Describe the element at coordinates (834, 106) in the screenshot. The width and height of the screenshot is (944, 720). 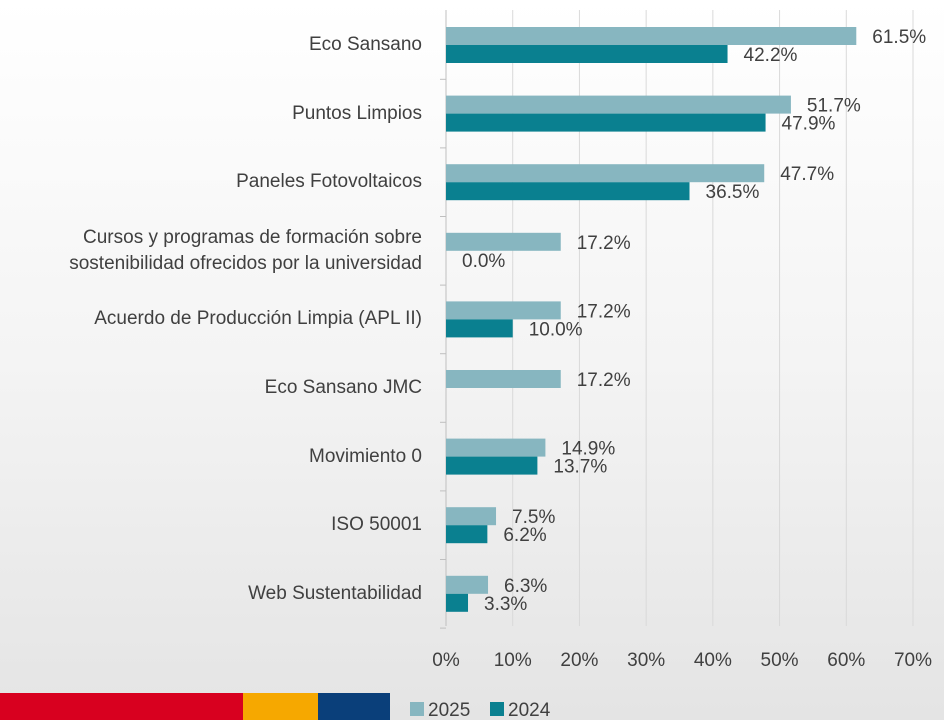
I see `data-label: 51.7%` at that location.